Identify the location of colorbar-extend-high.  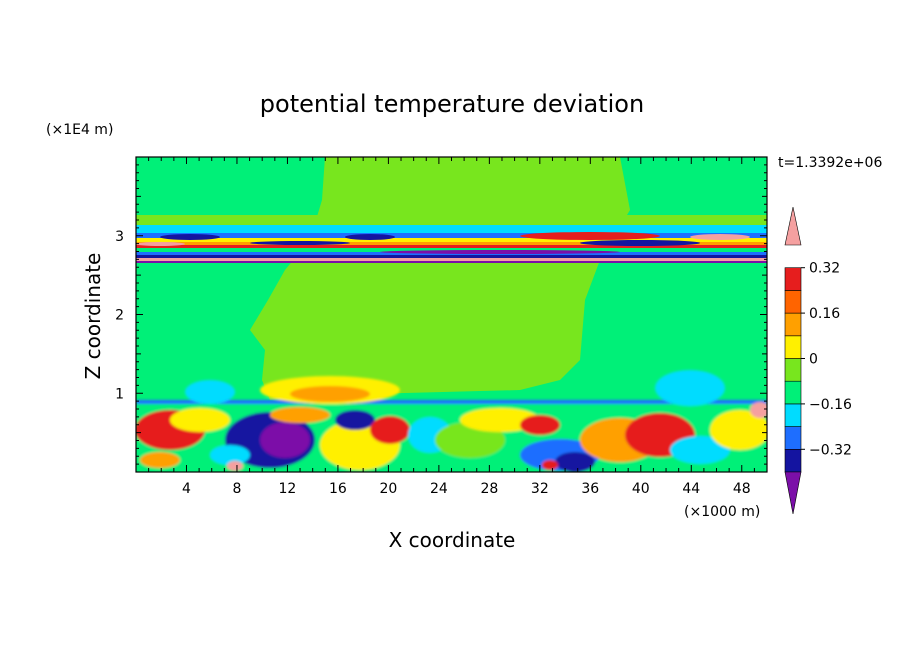
(793, 226).